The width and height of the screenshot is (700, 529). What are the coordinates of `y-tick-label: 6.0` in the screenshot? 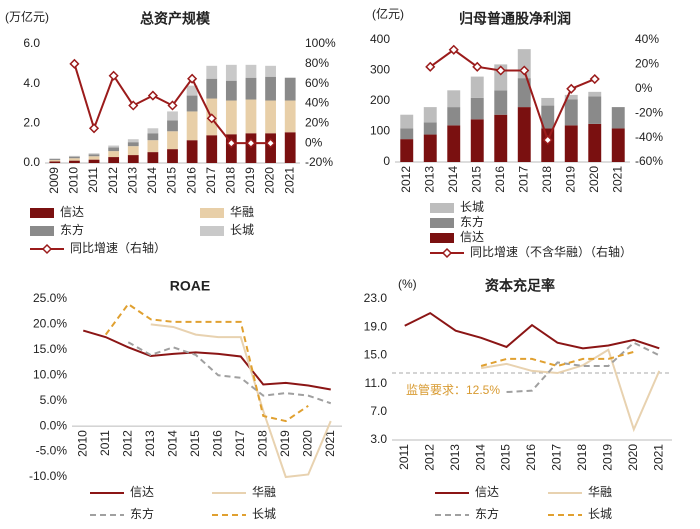 It's located at (31, 43).